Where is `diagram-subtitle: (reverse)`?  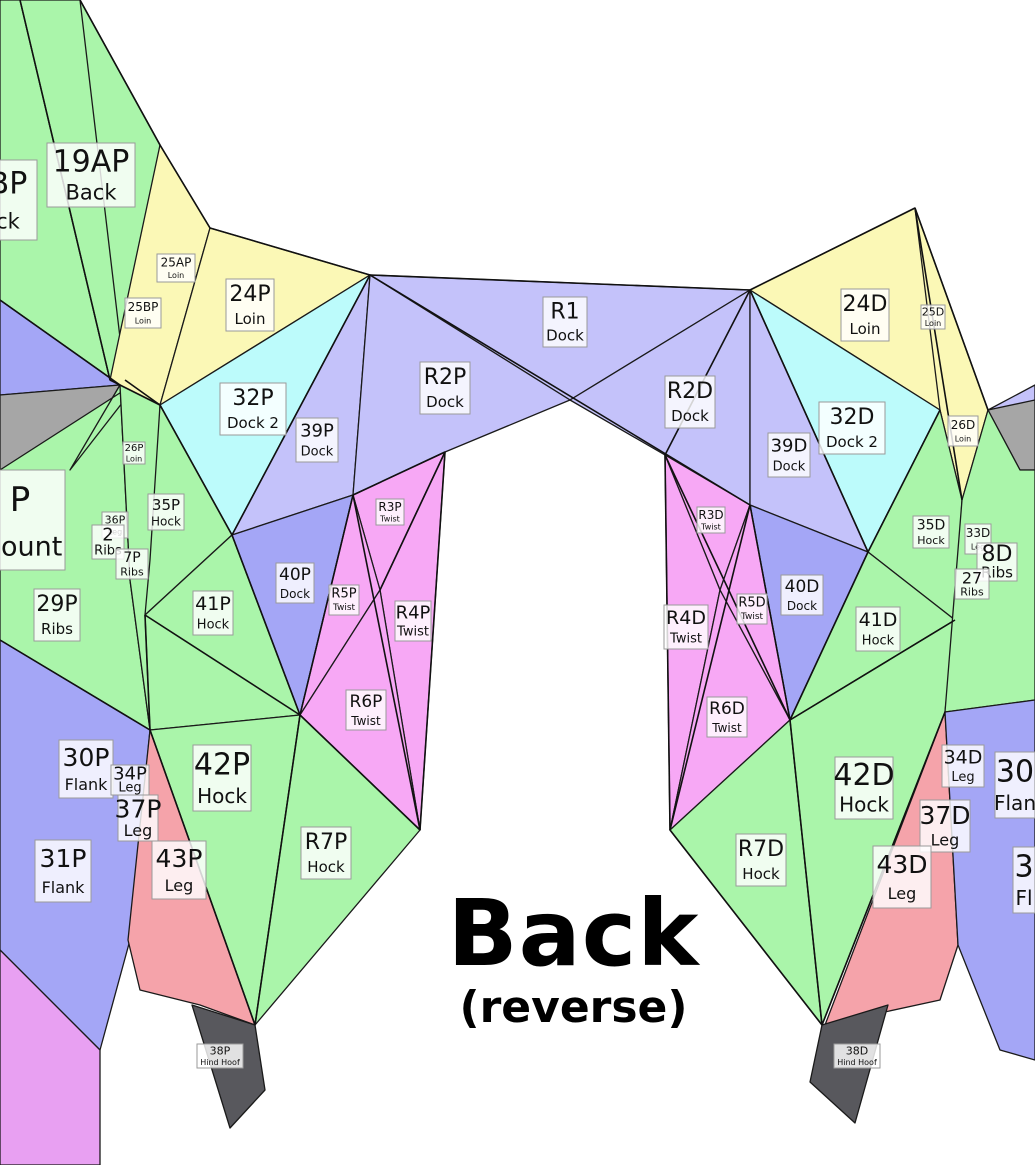 diagram-subtitle: (reverse) is located at coordinates (573, 1007).